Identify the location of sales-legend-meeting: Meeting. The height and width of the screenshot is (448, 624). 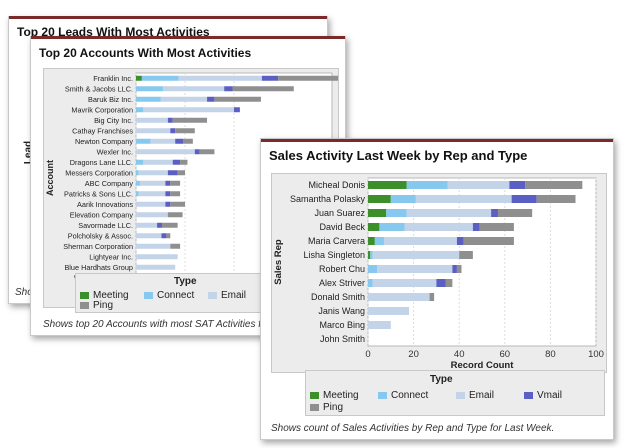
(334, 395).